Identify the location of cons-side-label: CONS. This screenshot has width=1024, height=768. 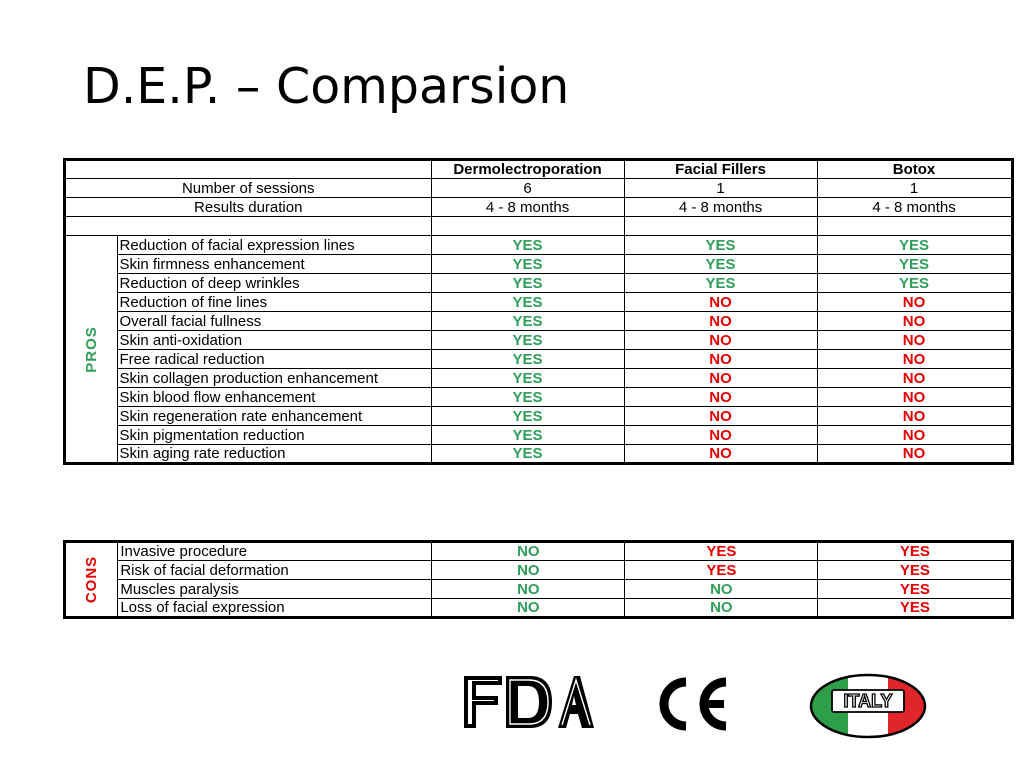
(91, 579).